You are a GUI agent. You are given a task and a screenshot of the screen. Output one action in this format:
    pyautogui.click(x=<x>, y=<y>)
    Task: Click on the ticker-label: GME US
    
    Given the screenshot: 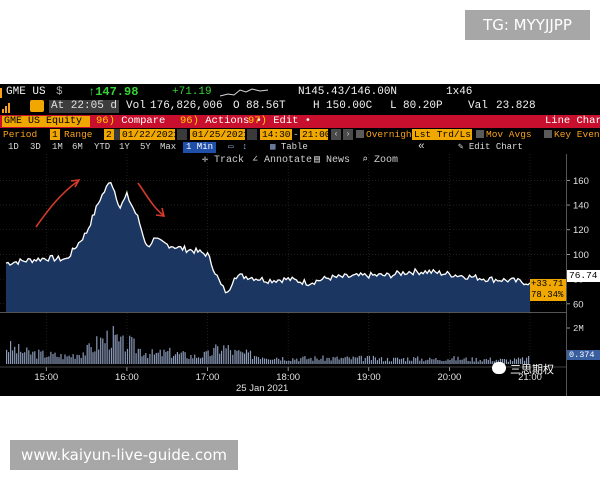 What is the action you would take?
    pyautogui.click(x=26, y=92)
    